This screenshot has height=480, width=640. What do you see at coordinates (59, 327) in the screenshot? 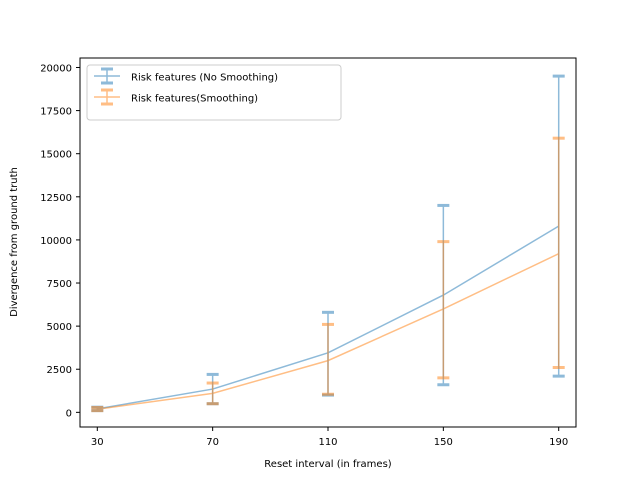
I see `y-tick-label: 5000` at bounding box center [59, 327].